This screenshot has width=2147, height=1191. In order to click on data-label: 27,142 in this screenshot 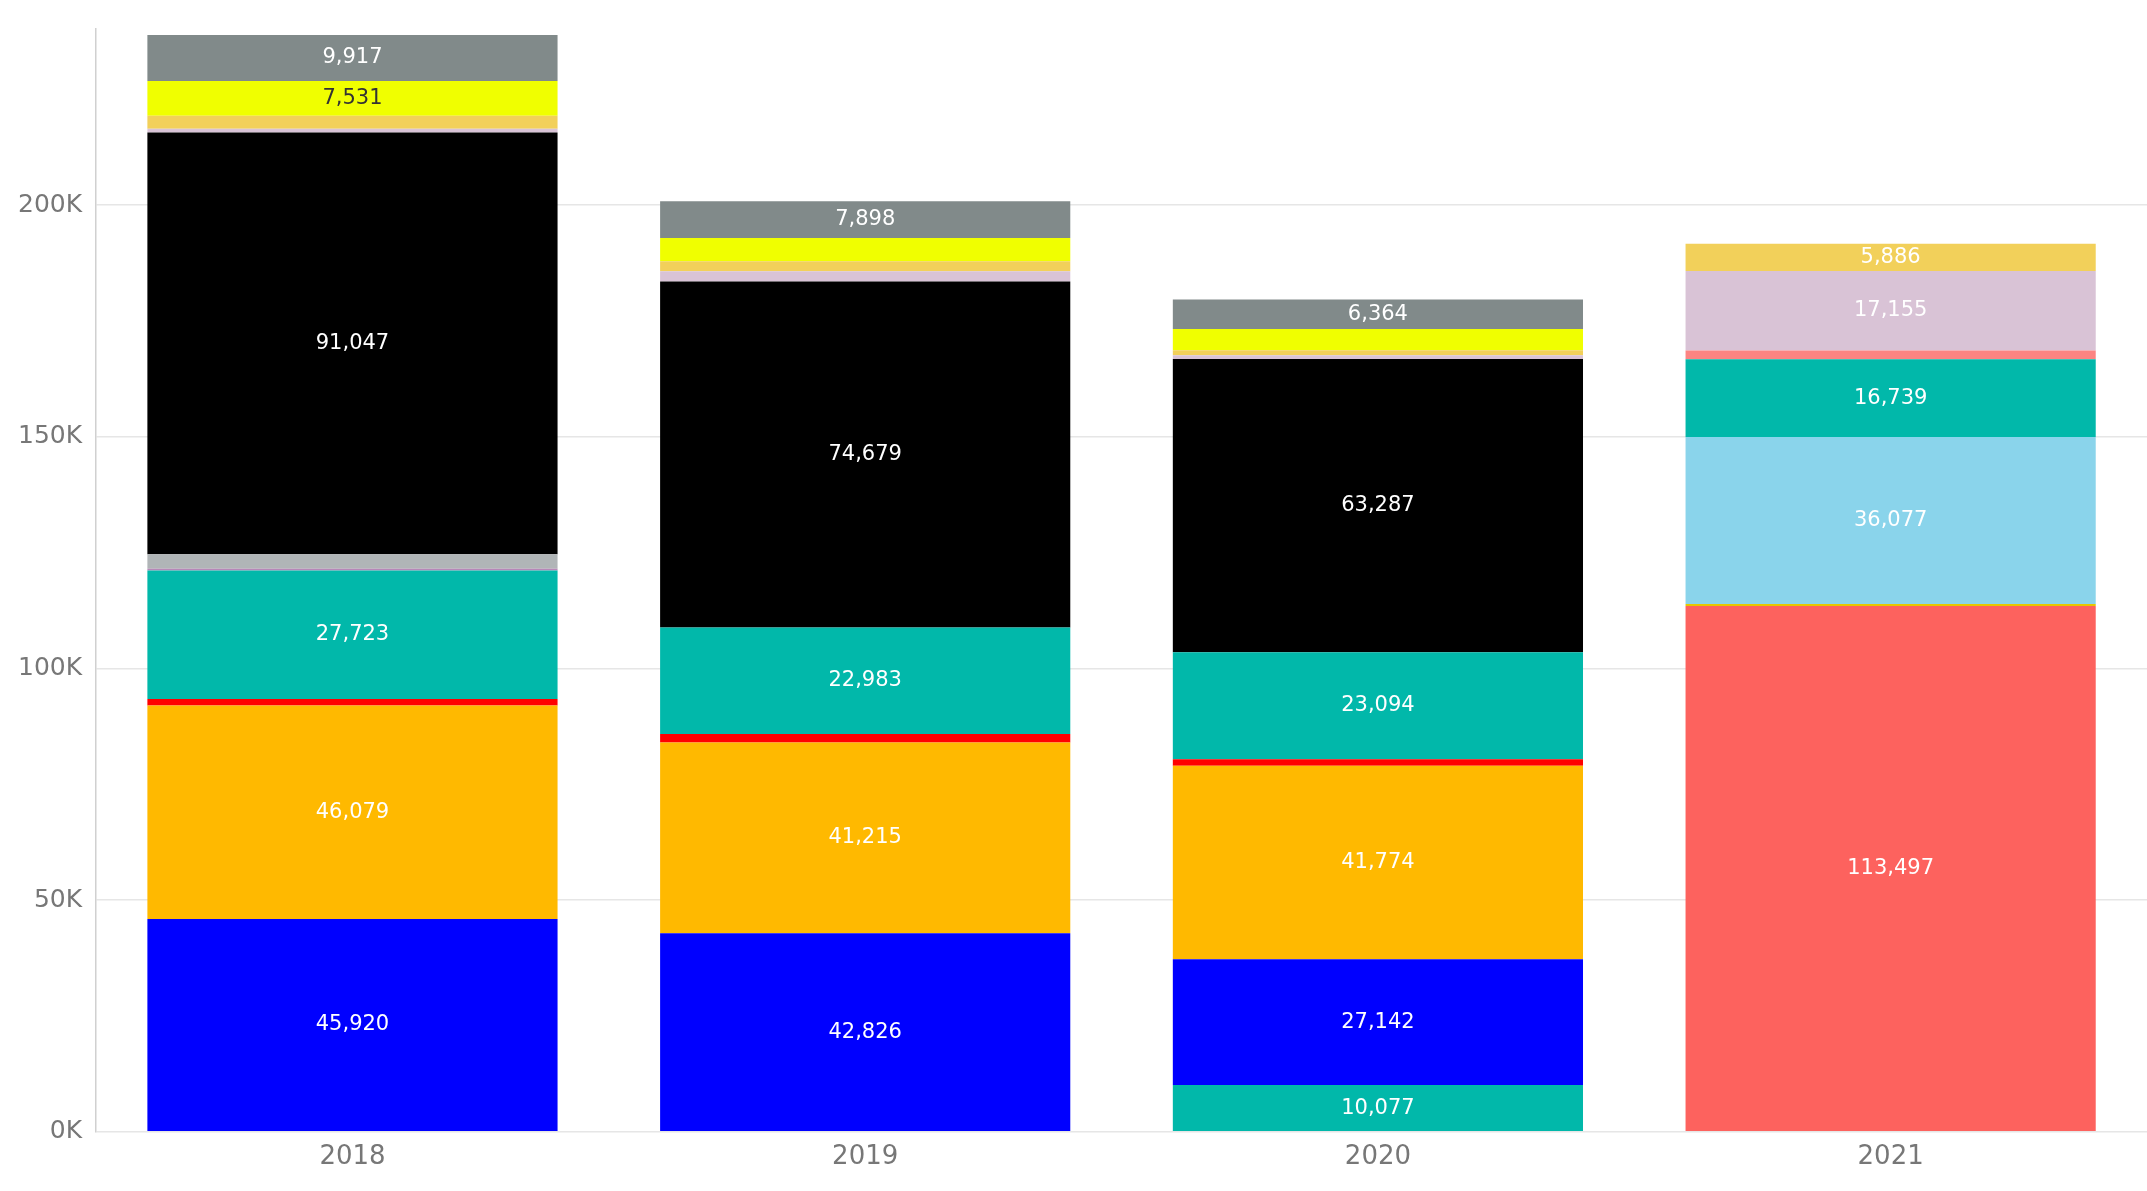, I will do `click(1378, 1020)`.